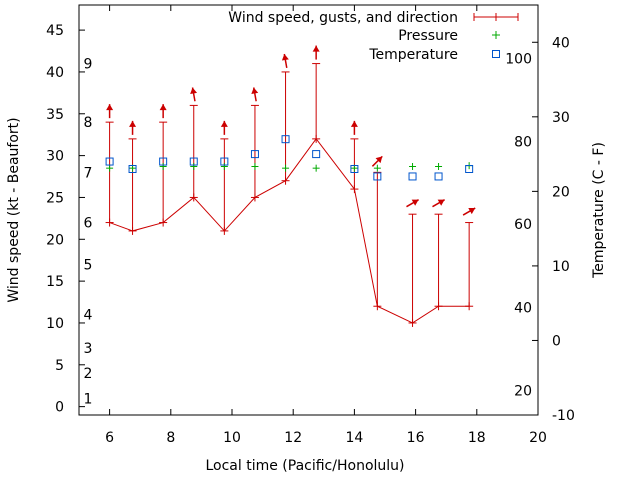  I want to click on y2-tick-label: 30, so click(561, 118).